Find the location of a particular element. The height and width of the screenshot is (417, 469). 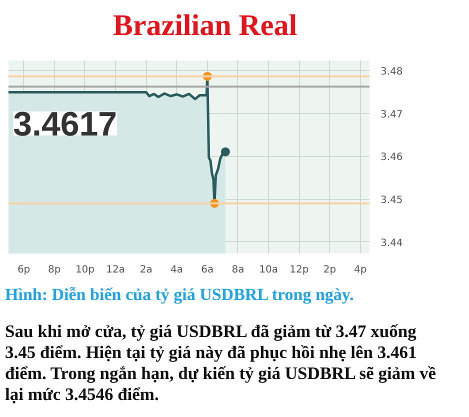

y-tick-label: 3.48 is located at coordinates (391, 72).